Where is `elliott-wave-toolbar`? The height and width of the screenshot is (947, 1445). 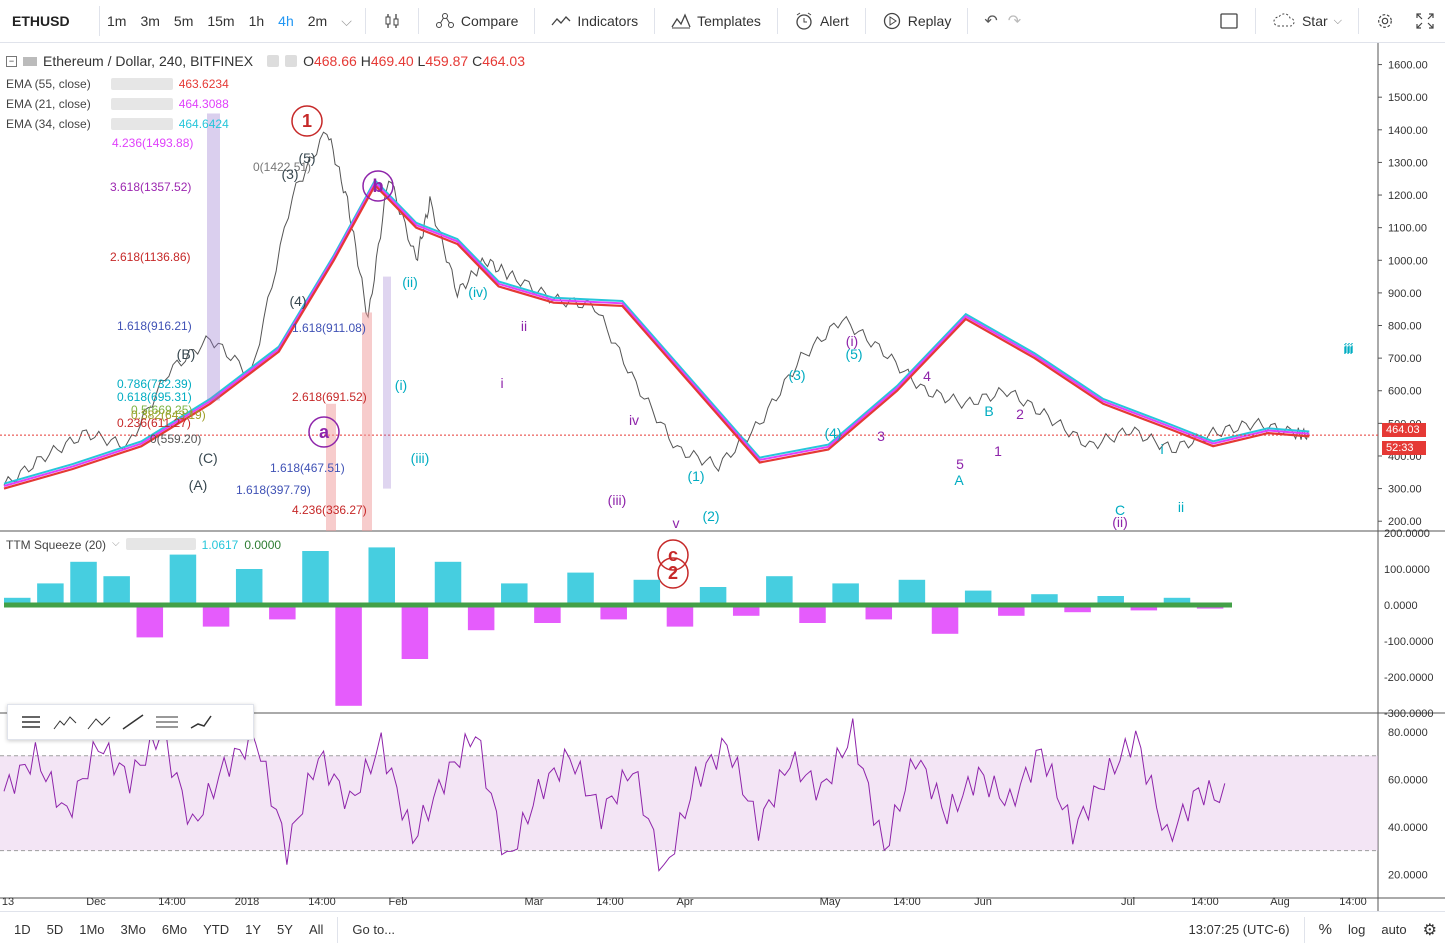
elliott-wave-toolbar is located at coordinates (130, 722).